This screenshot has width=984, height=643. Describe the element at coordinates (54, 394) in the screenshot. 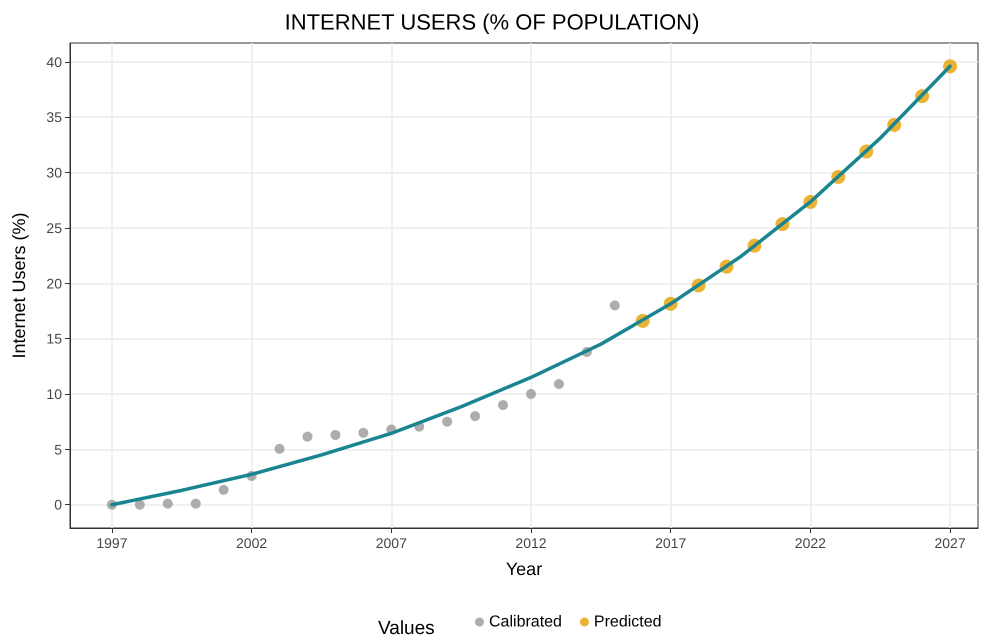

I see `y-tick-label: 10` at that location.